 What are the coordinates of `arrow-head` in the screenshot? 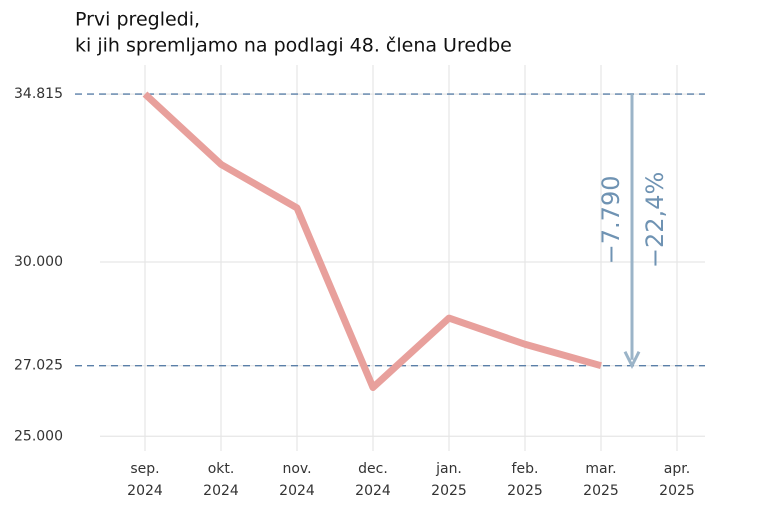 It's located at (632, 360).